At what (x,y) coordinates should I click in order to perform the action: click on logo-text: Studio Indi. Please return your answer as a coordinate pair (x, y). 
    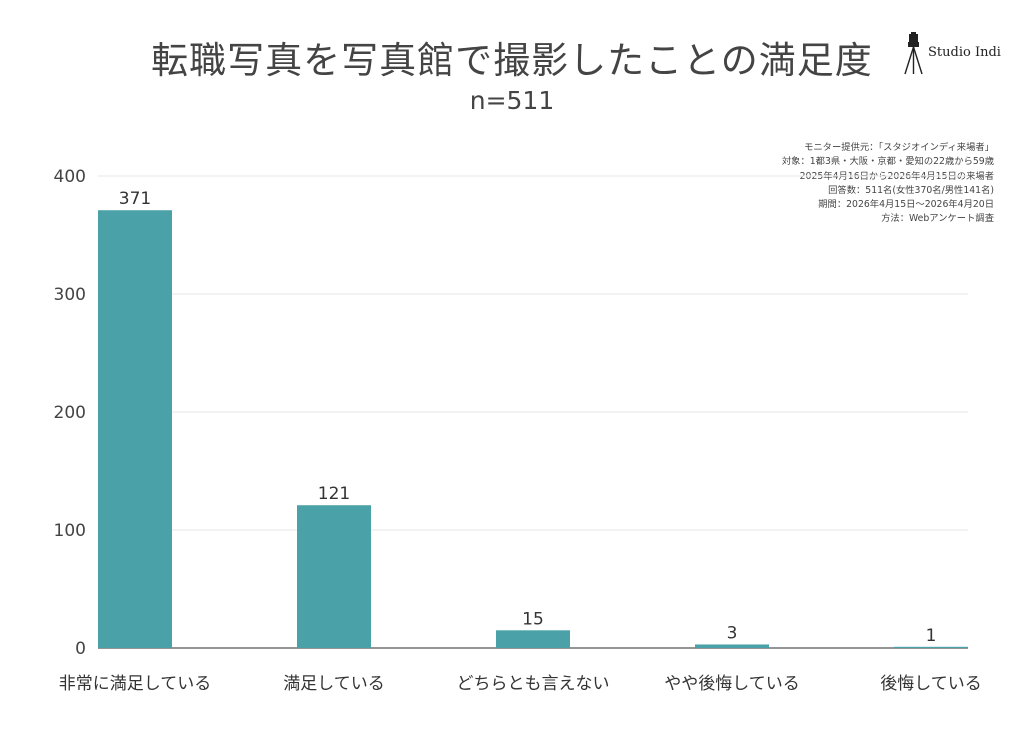
    Looking at the image, I should click on (964, 52).